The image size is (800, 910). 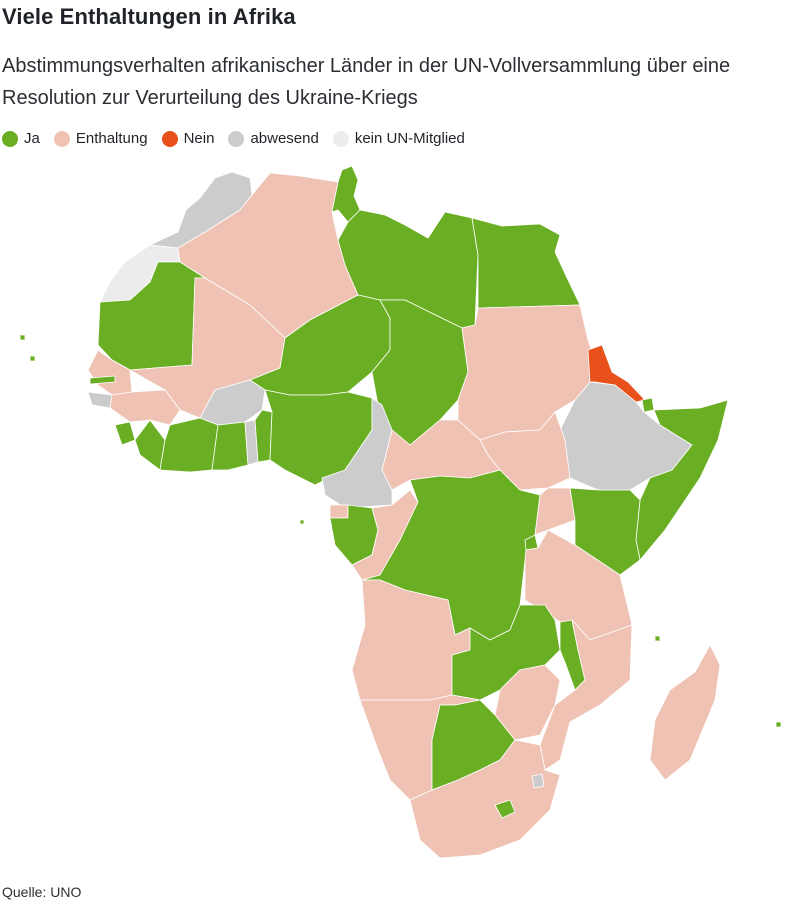 I want to click on country-egypt, so click(x=526, y=263).